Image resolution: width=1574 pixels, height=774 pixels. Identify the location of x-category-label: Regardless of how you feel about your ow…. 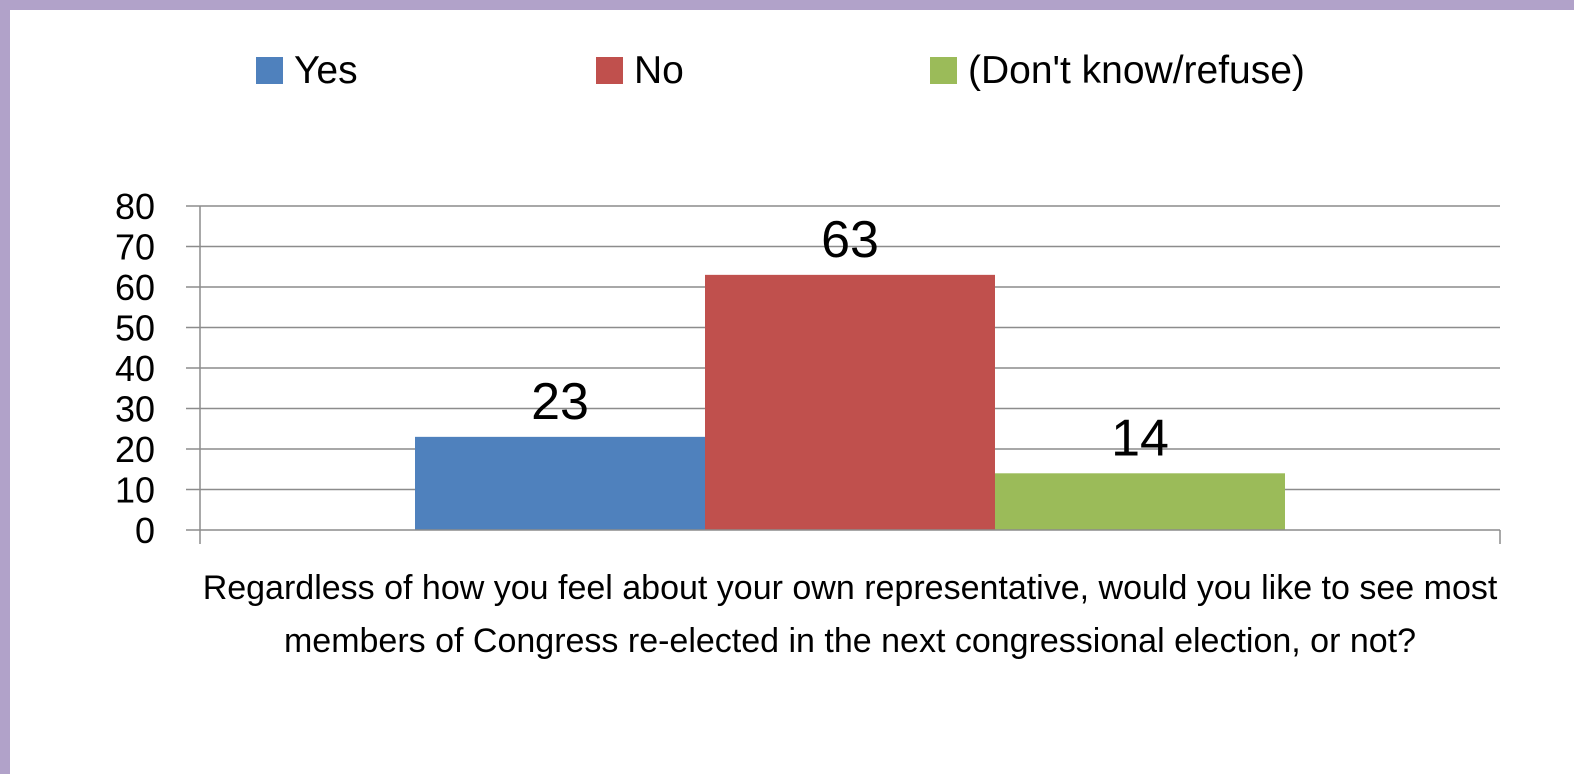
(850, 614).